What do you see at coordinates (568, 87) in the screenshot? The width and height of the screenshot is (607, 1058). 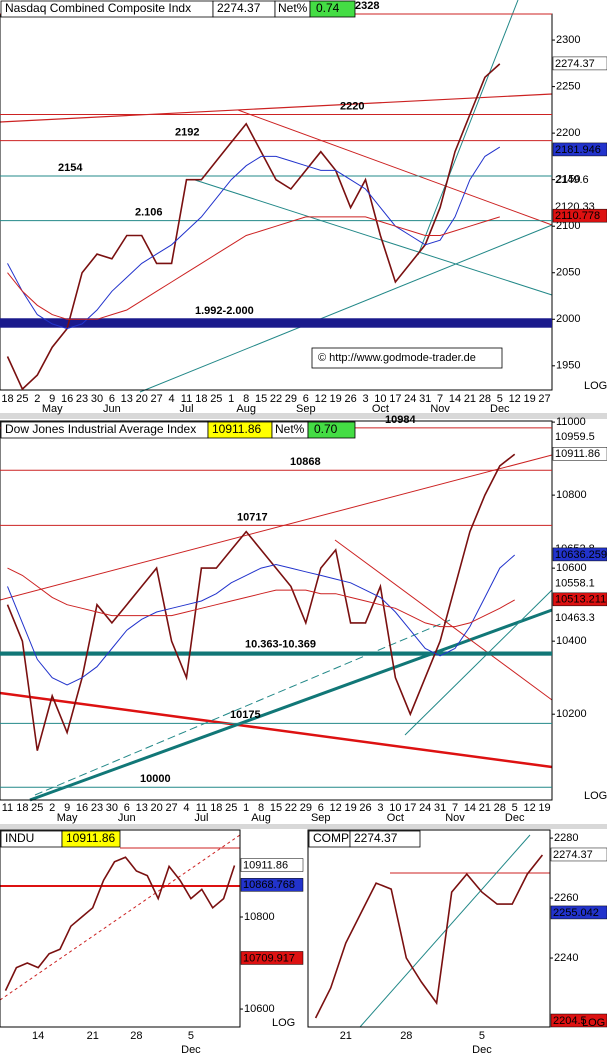 I see `y-tick-label: 2250` at bounding box center [568, 87].